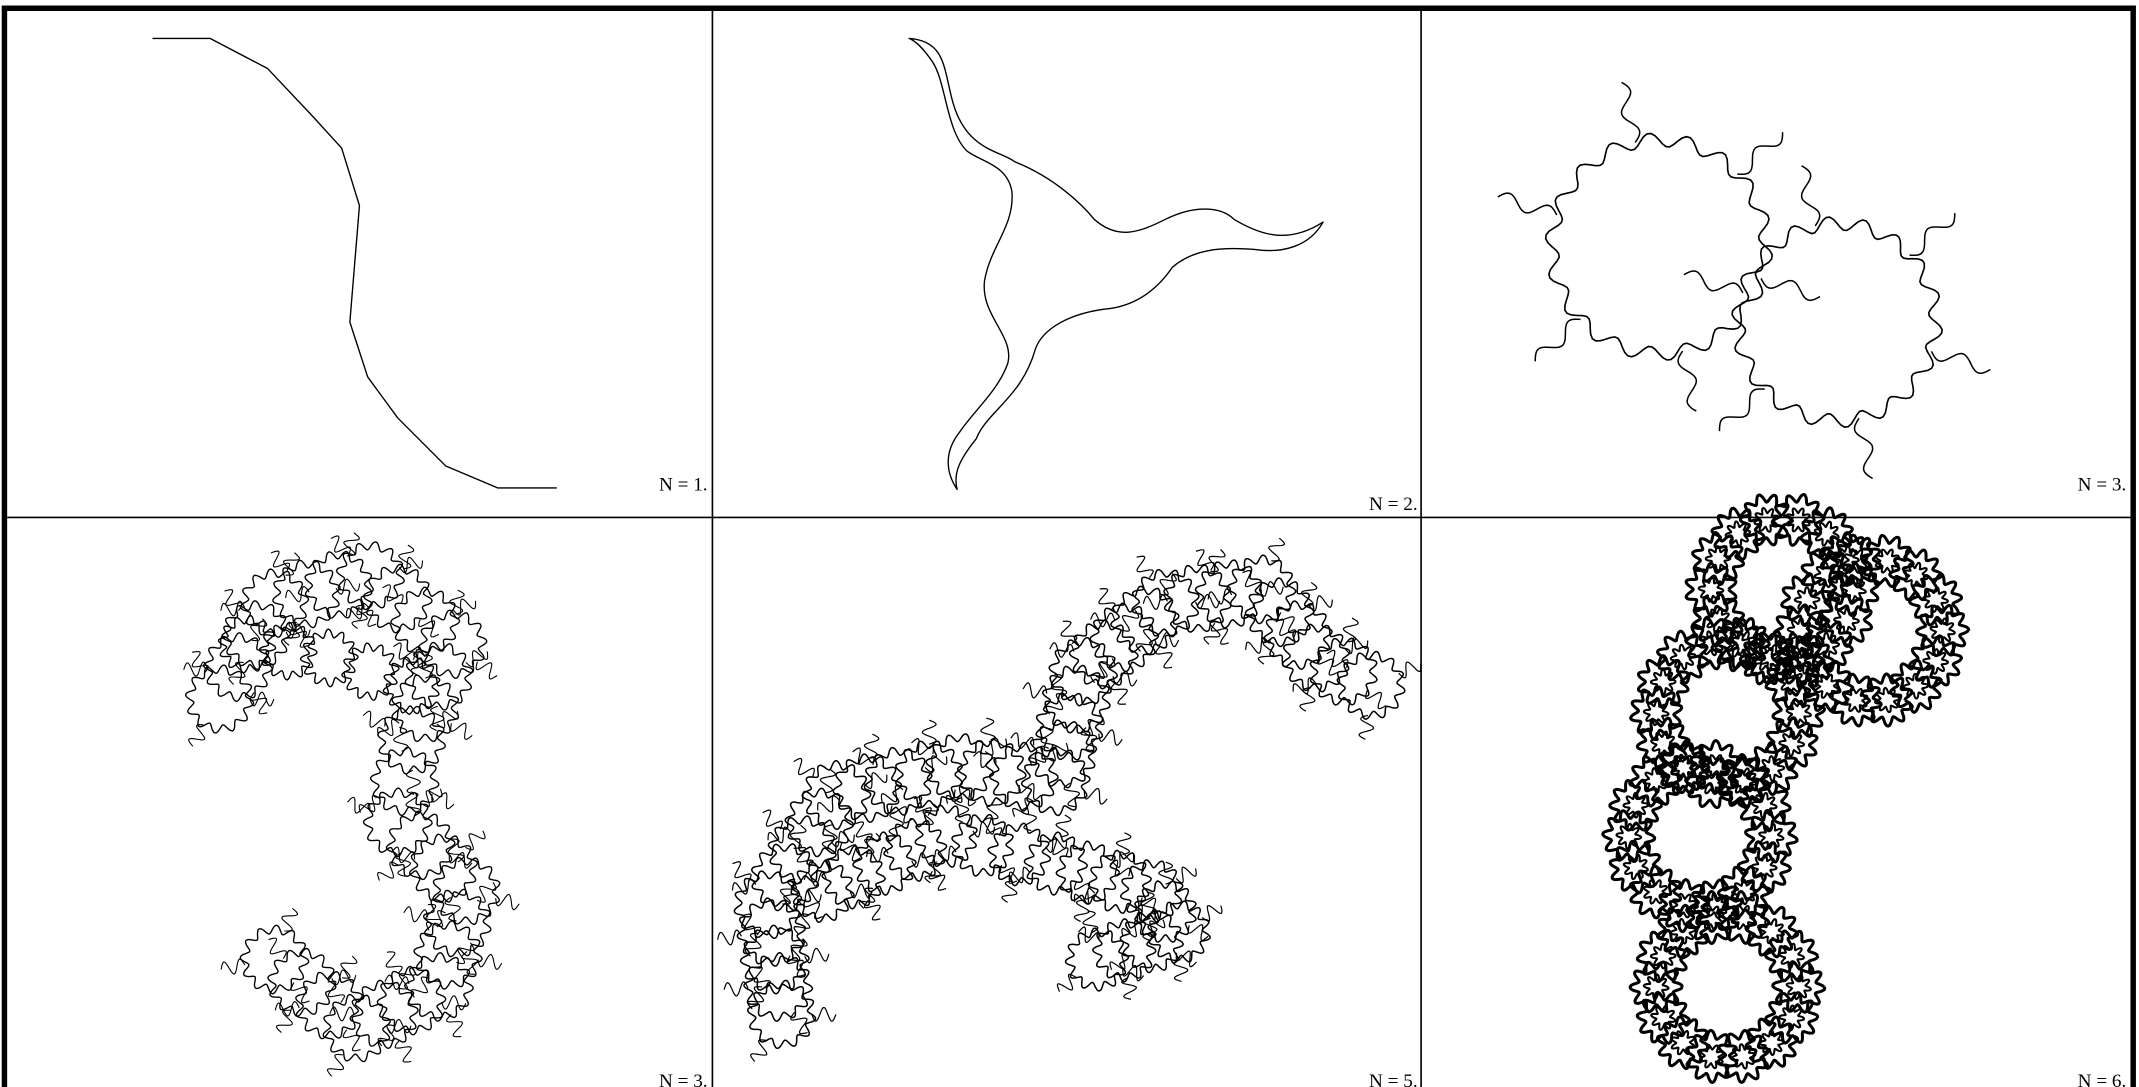 The image size is (2139, 1087). I want to click on panel-label: N = 5., so click(1393, 1079).